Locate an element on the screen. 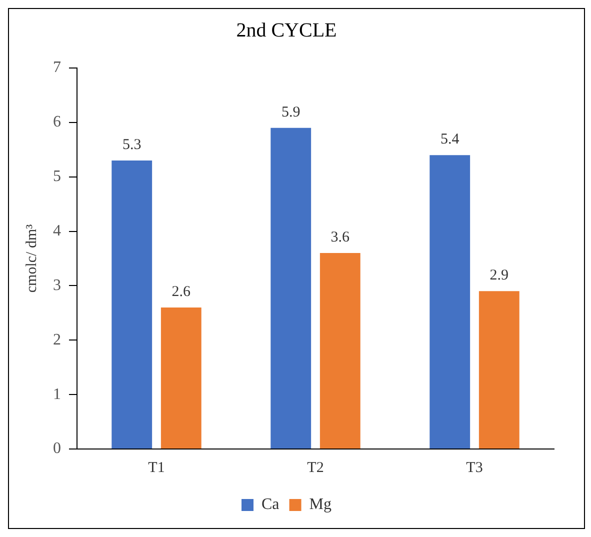  data-label: 2.9 is located at coordinates (499, 276).